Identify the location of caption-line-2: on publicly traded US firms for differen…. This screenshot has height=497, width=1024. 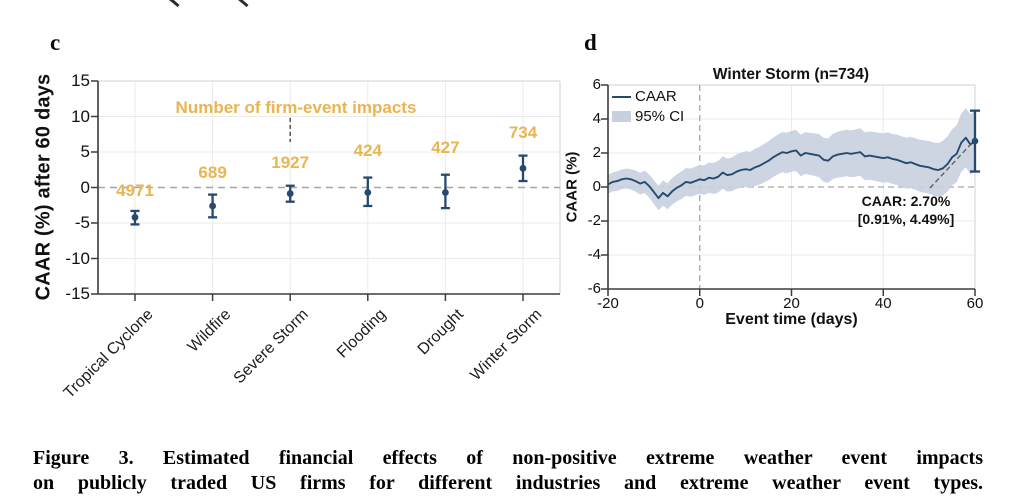
(508, 483).